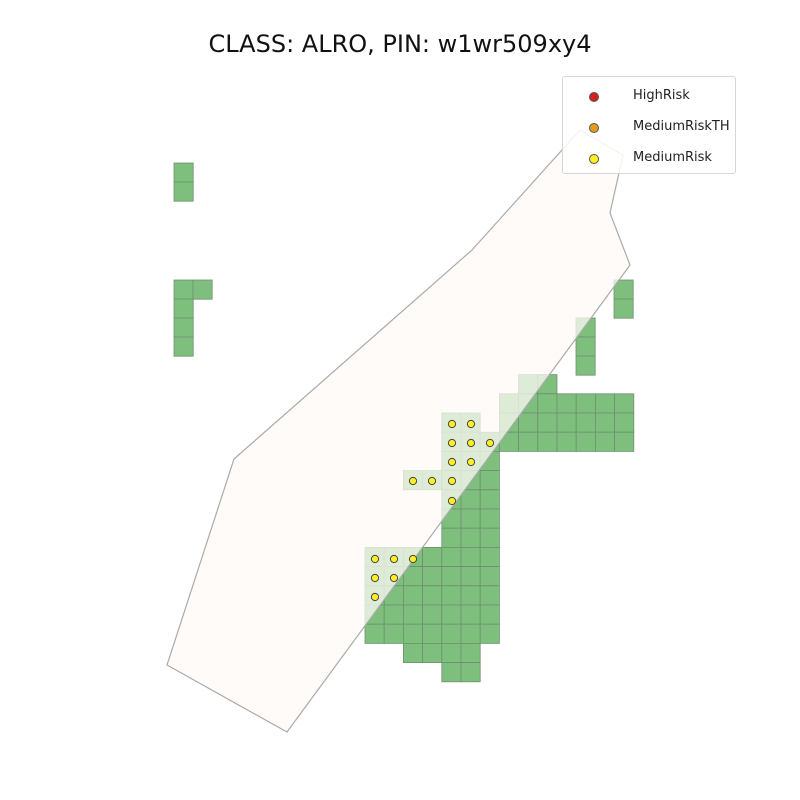  I want to click on legend: HighRisk MediumRiskTH MediumRisk, so click(649, 125).